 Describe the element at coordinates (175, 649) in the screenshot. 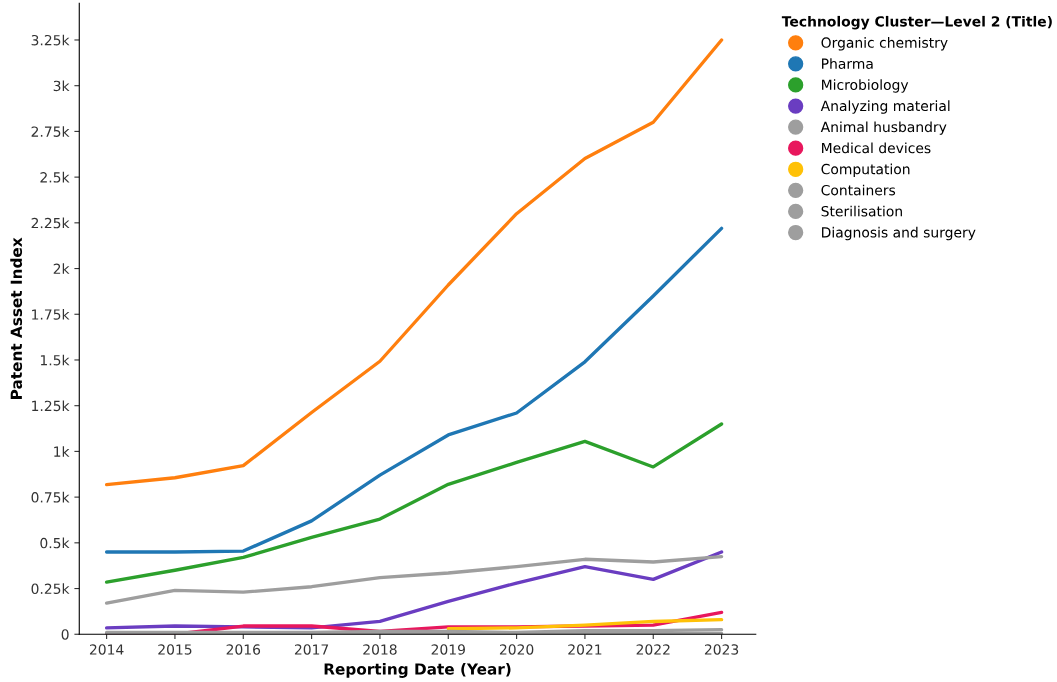

I see `x-tick-label: 2015` at that location.